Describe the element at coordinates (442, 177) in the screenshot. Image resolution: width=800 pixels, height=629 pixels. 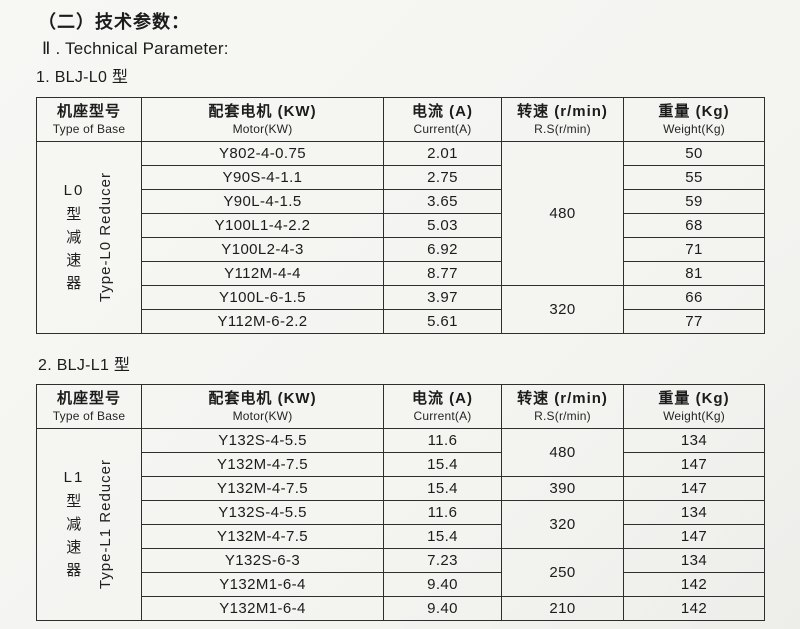
I see `current-cell: 2.75` at that location.